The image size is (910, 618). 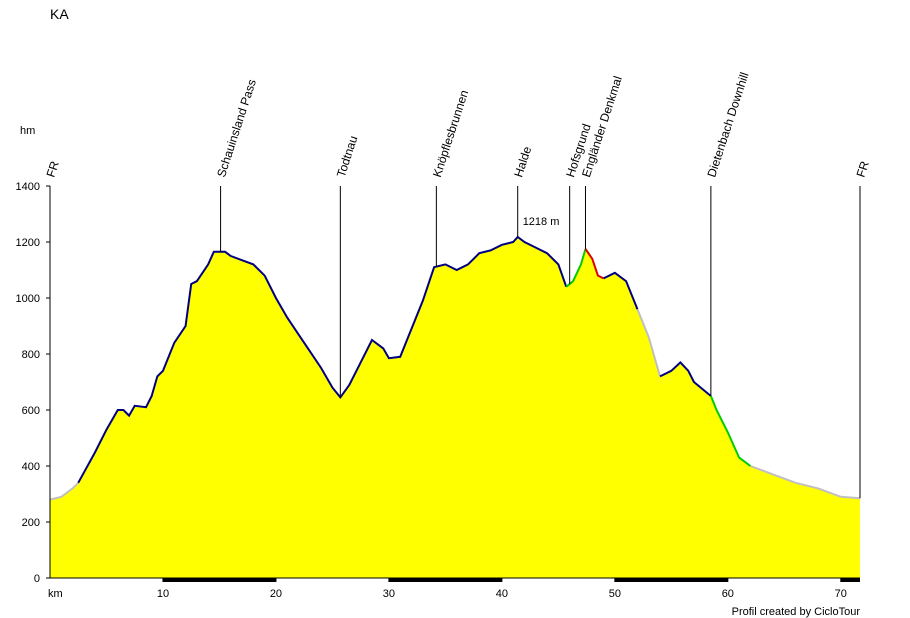 I want to click on x-tick-label: 30, so click(x=389, y=594).